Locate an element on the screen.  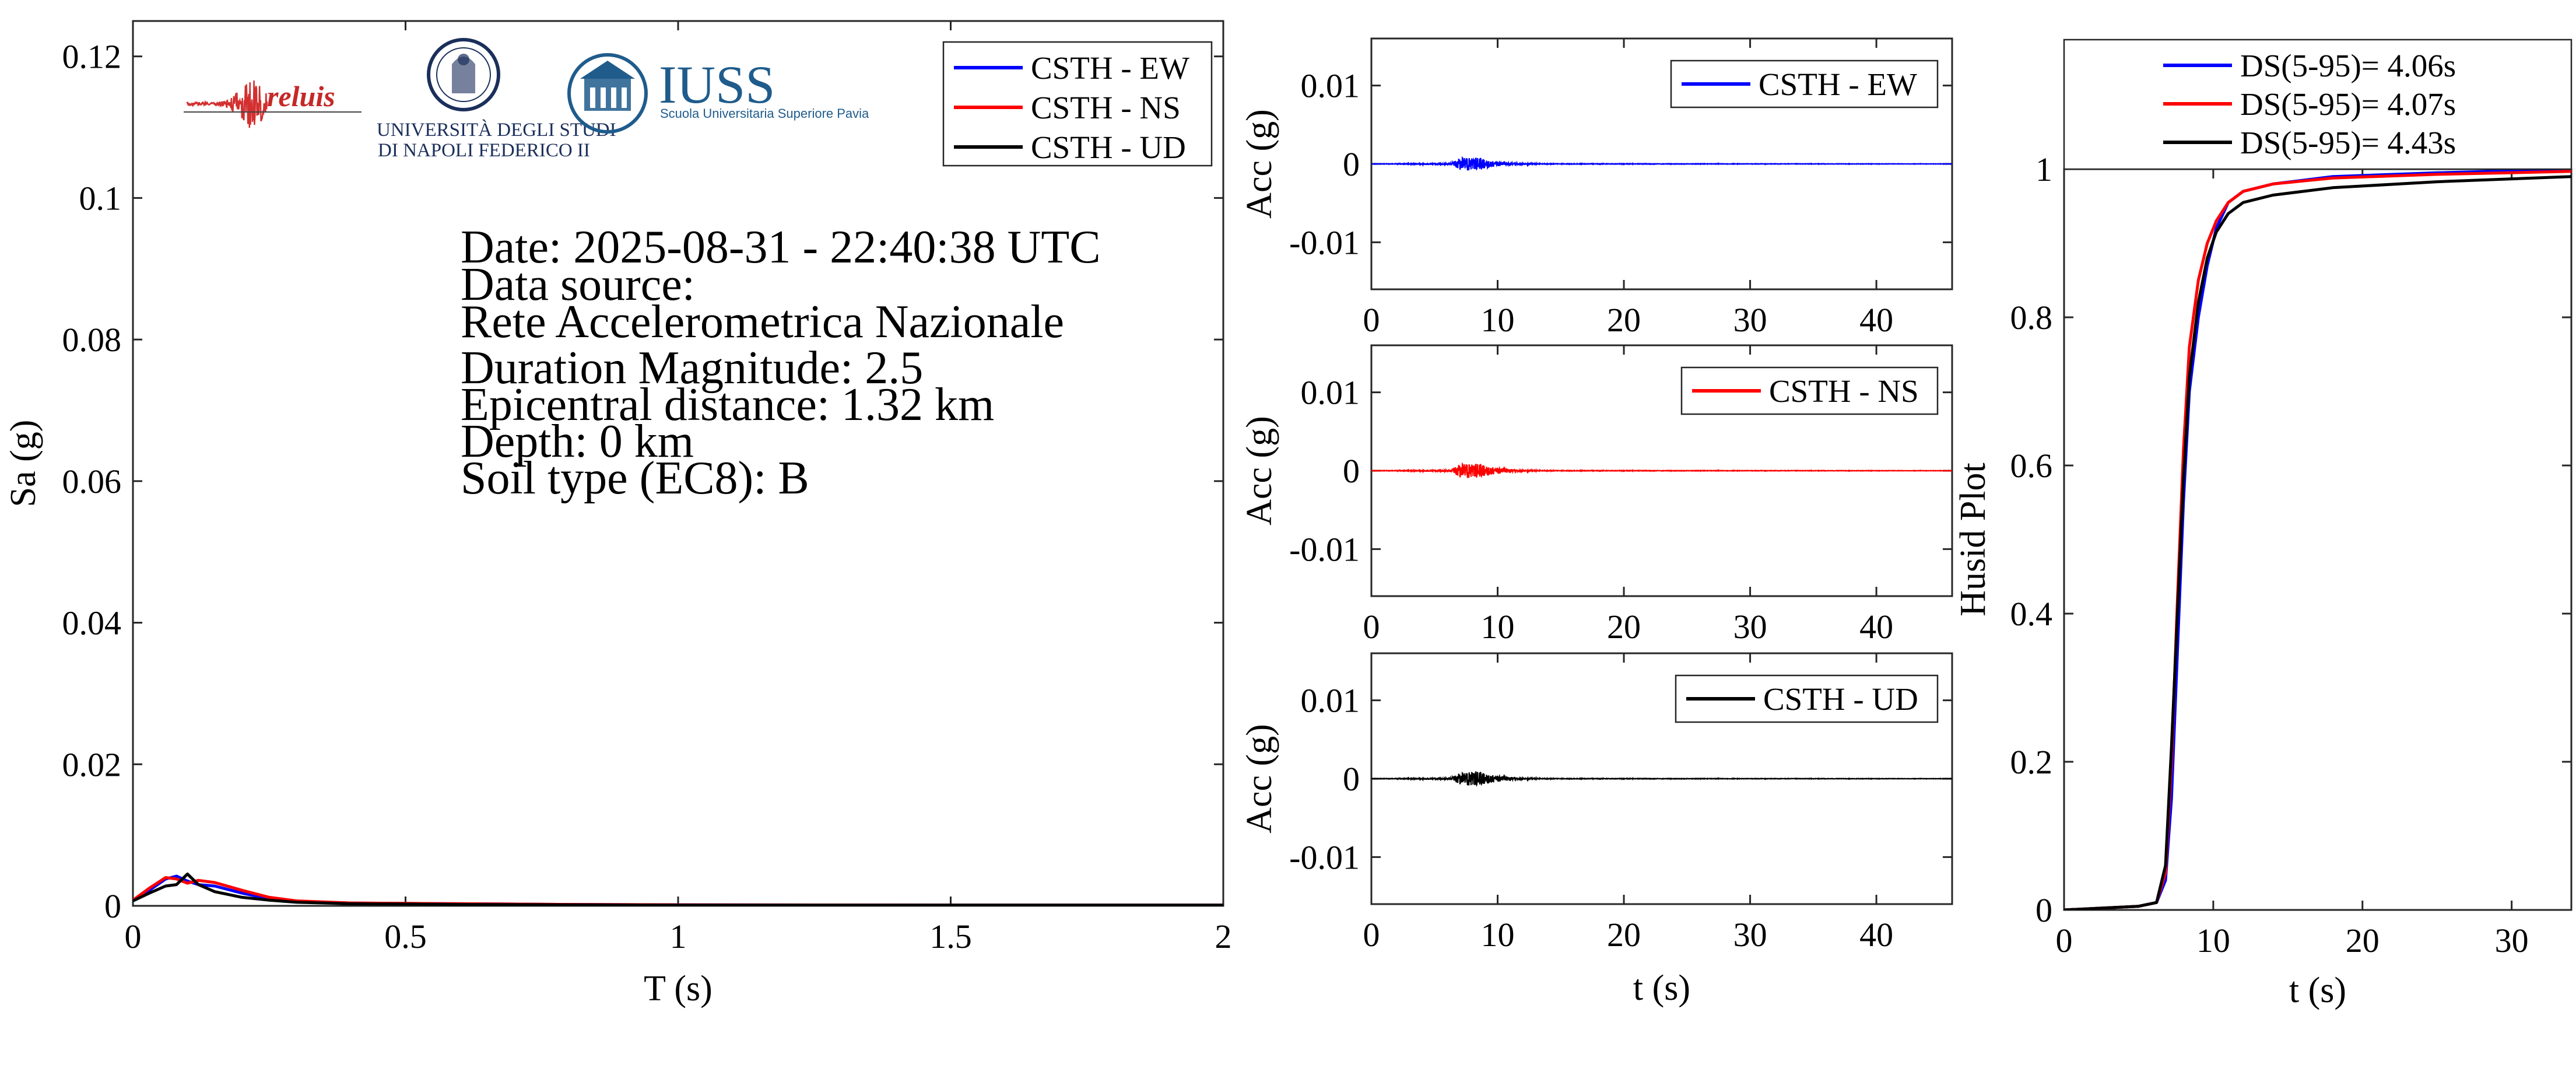
info-source-label: Data source: is located at coordinates (578, 284).